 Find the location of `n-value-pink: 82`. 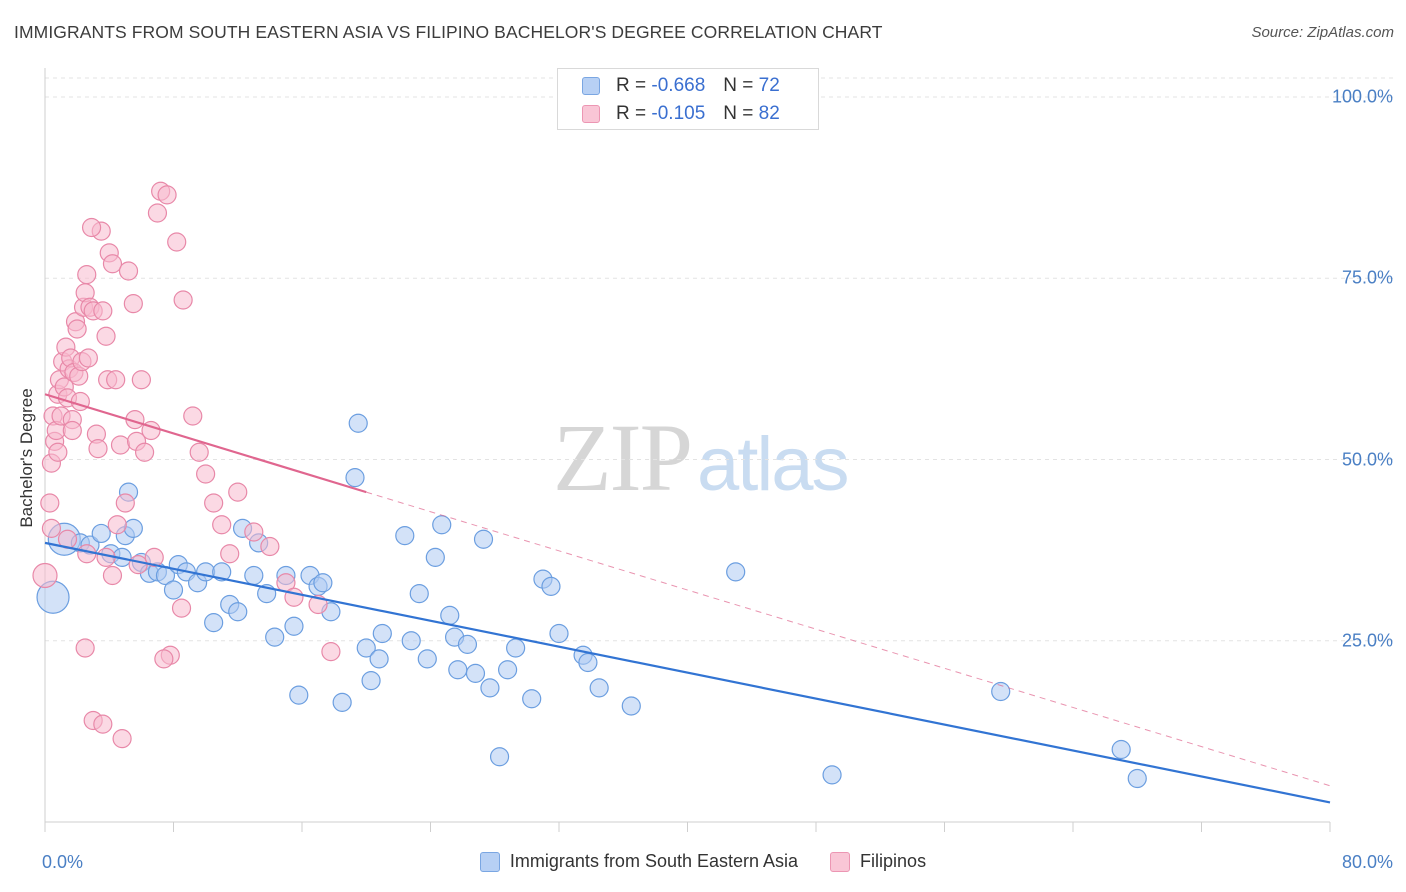

n-value-pink: 82 is located at coordinates (769, 113).